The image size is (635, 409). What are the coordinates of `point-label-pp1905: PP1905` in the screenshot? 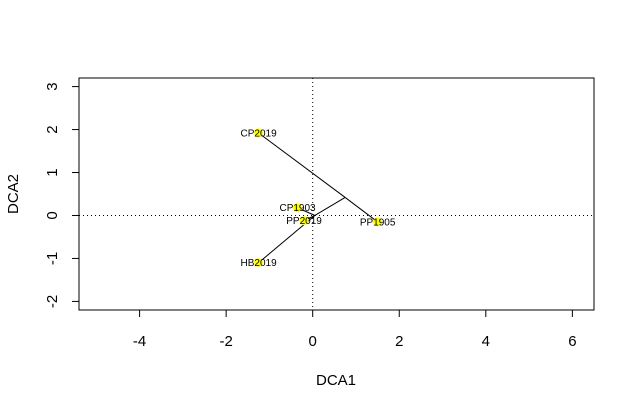 It's located at (378, 222).